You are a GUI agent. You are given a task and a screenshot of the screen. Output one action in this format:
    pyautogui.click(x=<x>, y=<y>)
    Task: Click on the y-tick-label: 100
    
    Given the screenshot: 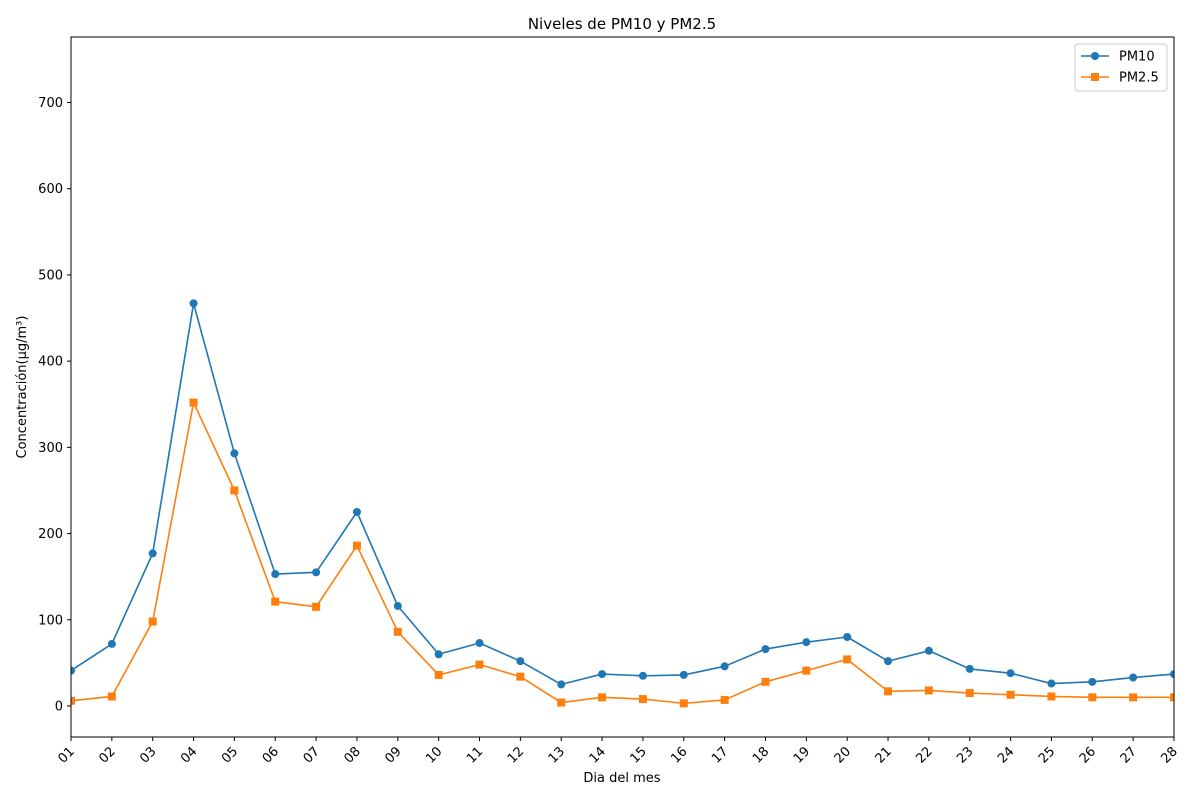 What is the action you would take?
    pyautogui.click(x=50, y=620)
    